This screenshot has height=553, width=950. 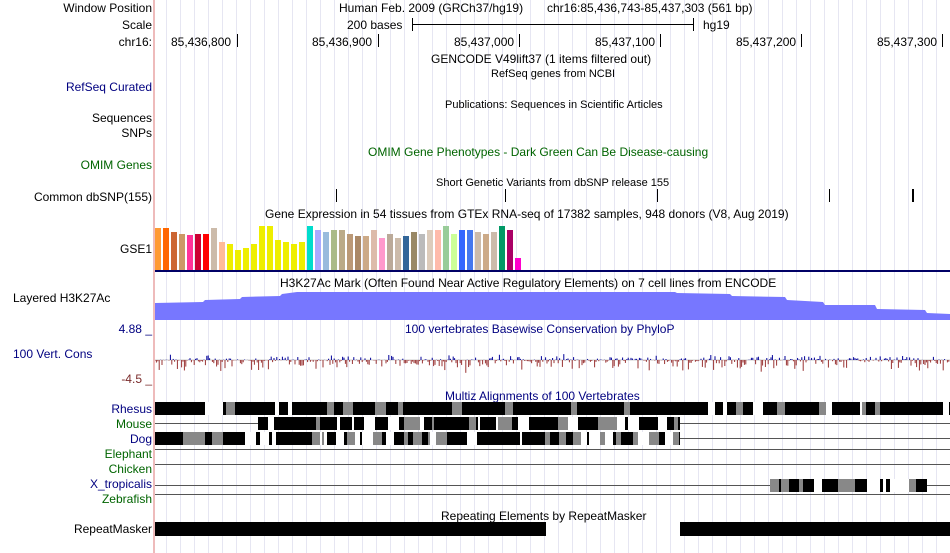 I want to click on species-mouse-label: Mouse, so click(x=133, y=424).